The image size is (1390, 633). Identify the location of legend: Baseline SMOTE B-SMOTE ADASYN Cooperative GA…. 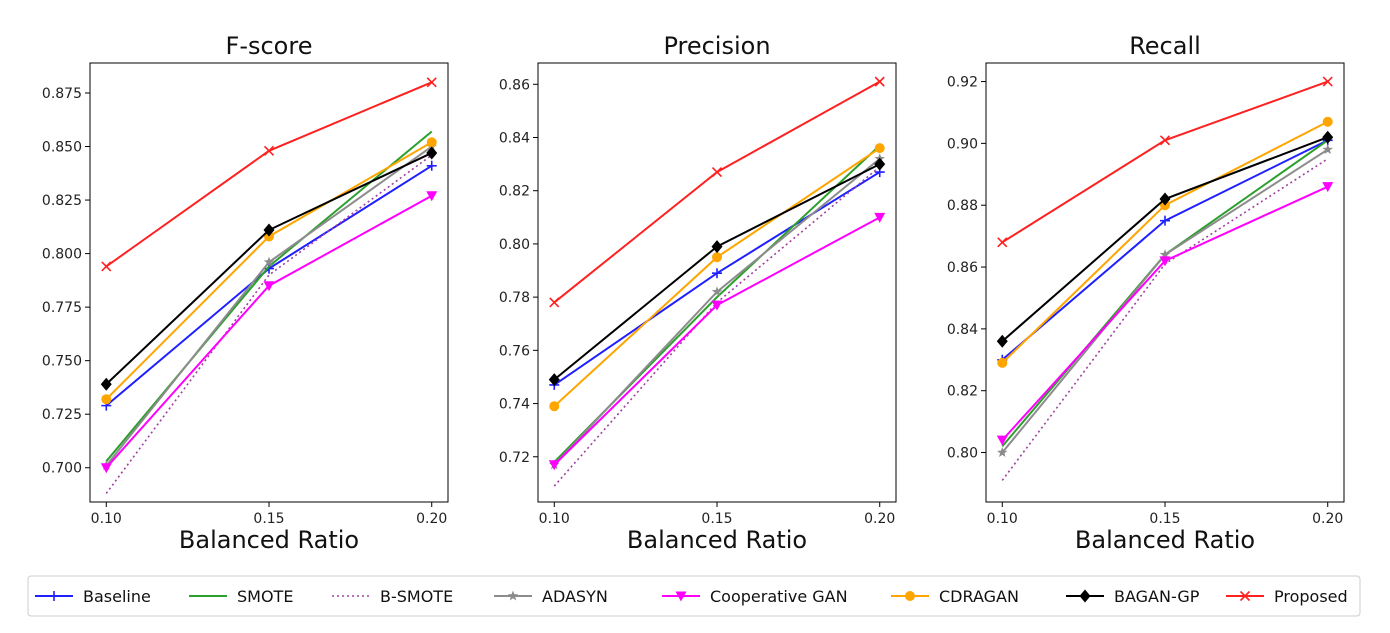
(694, 596).